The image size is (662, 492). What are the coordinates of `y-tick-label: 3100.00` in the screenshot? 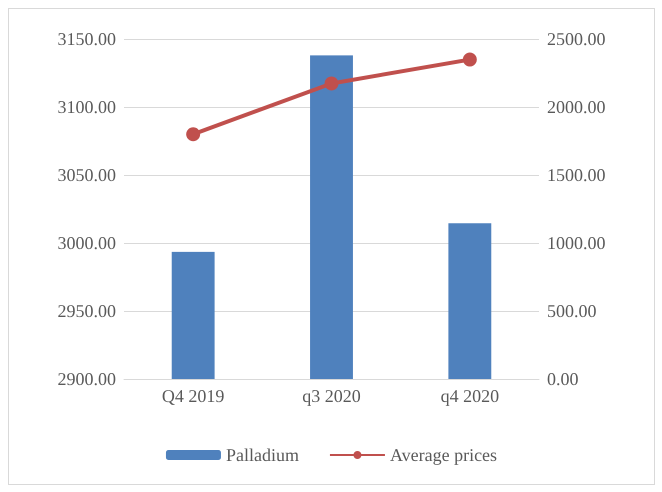 It's located at (87, 107).